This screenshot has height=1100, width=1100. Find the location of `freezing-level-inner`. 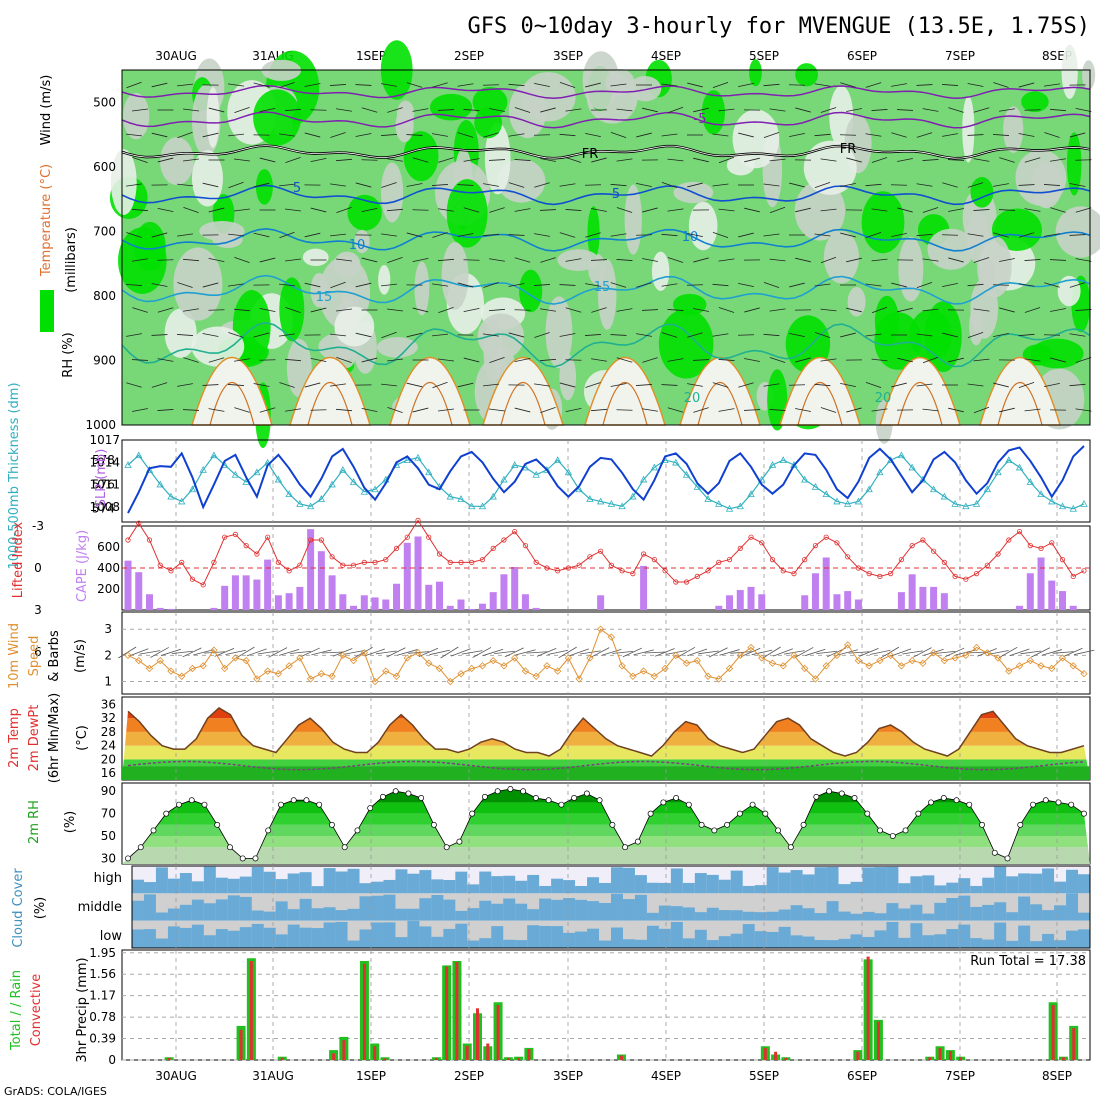

freezing-level-inner is located at coordinates (606, 152).